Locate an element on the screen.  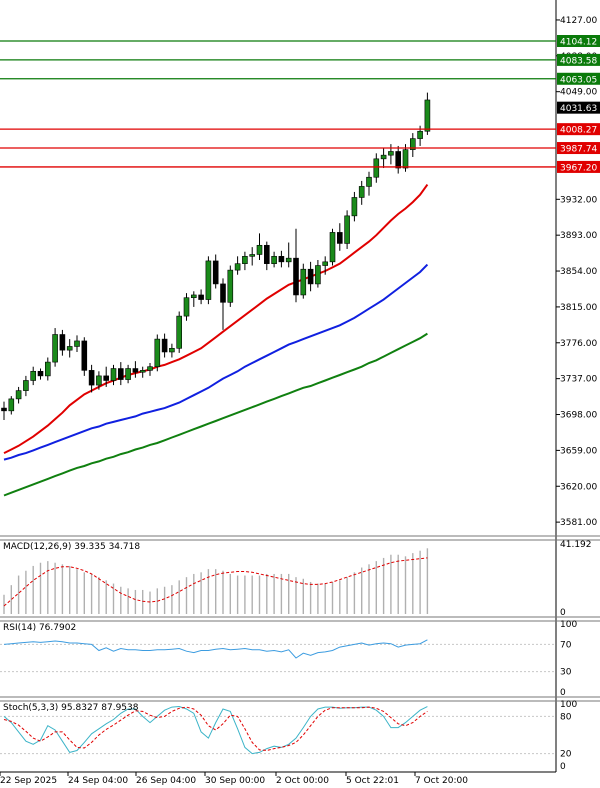
y-tick-label: 3854.00 is located at coordinates (578, 272).